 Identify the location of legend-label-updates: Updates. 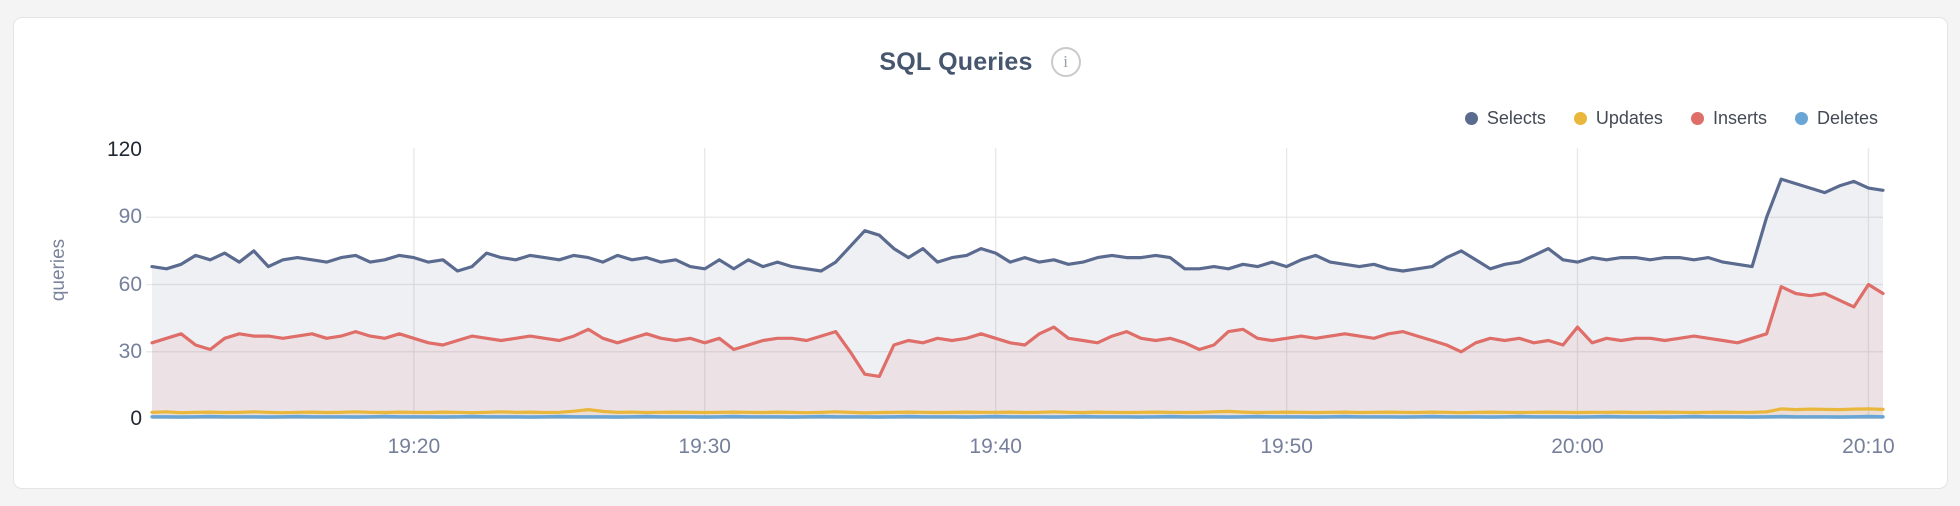
(1629, 118).